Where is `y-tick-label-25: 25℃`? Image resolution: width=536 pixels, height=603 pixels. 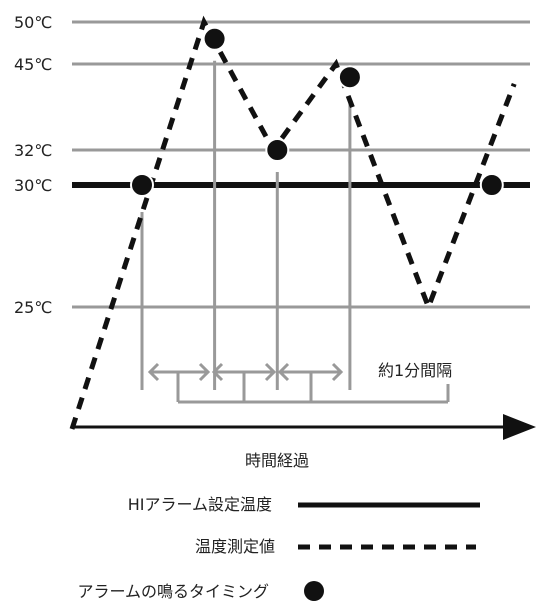
y-tick-label-25: 25℃ is located at coordinates (33, 307).